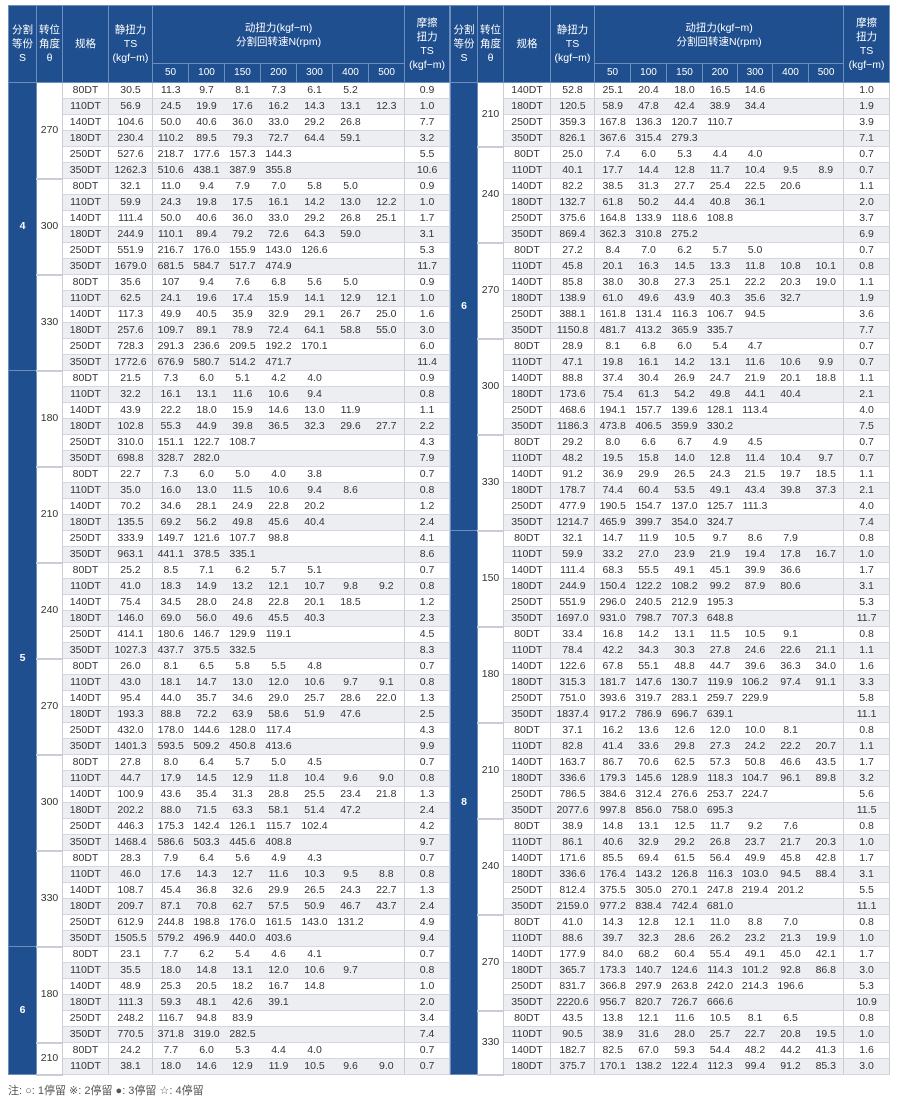 This screenshot has width=900, height=1102. Describe the element at coordinates (720, 858) in the screenshot. I see `torque-200-cell: 56.4` at that location.